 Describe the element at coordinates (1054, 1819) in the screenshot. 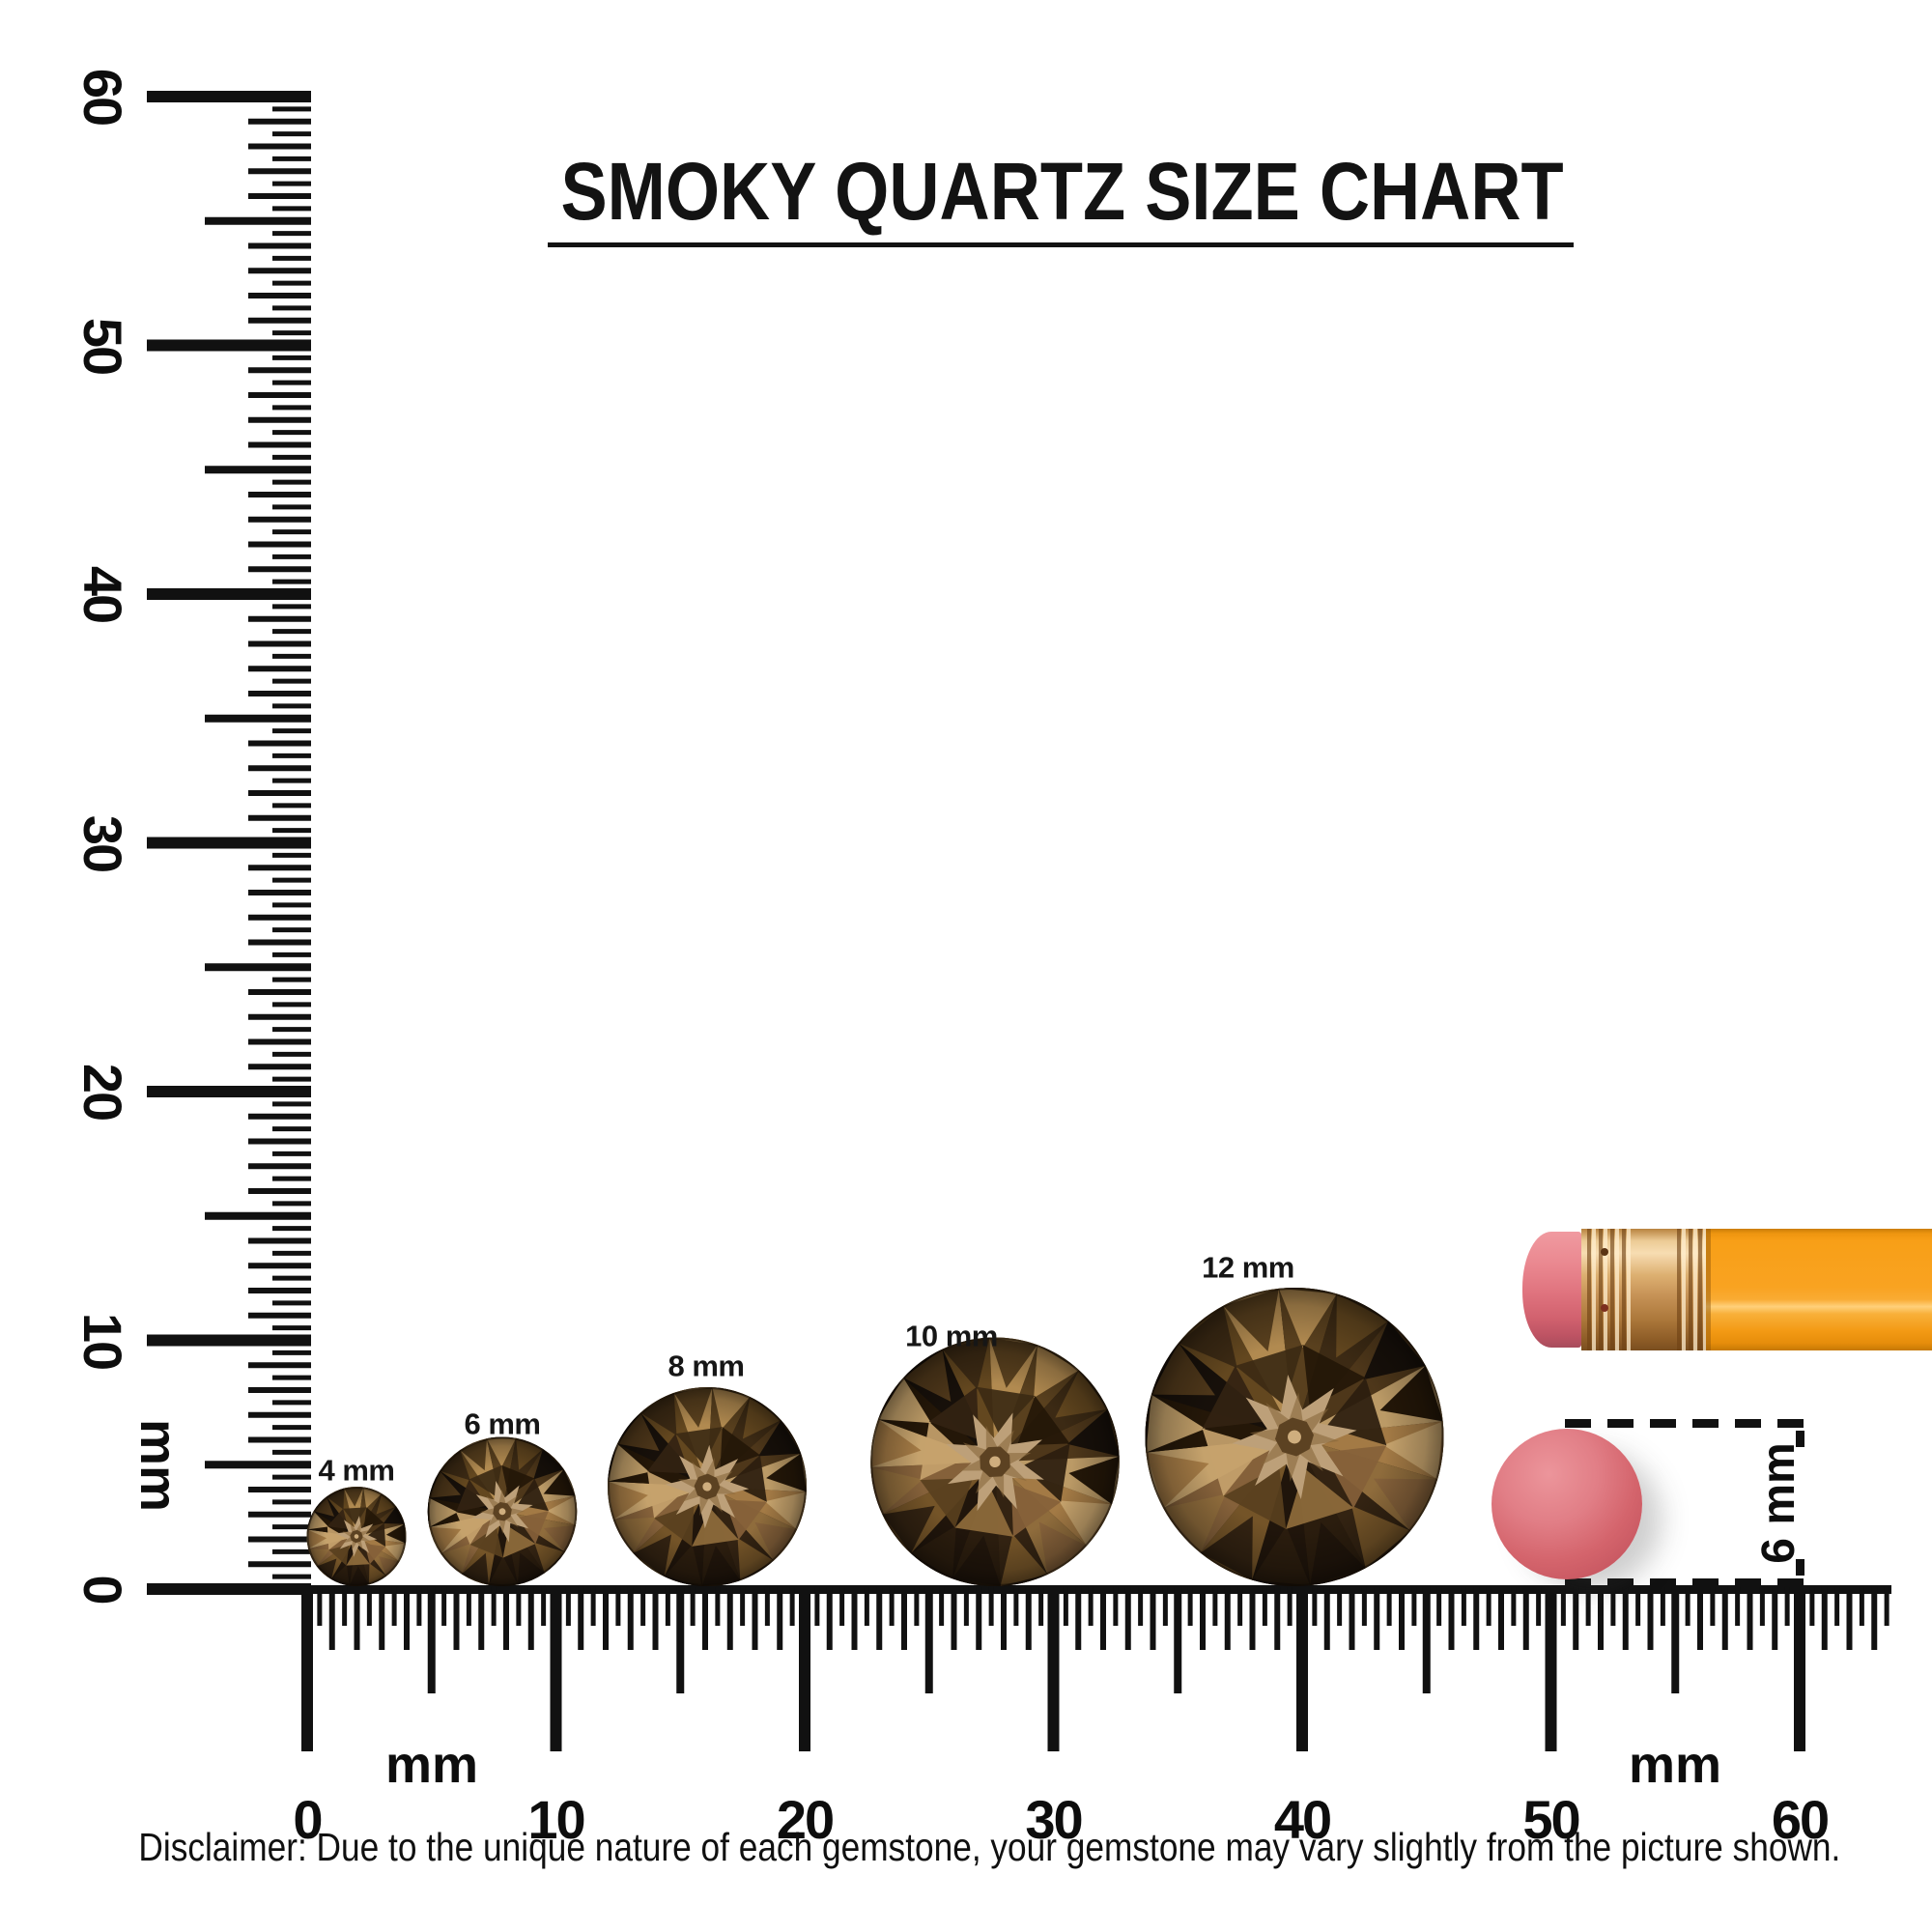

I see `h-ruler-label-30: 30` at that location.